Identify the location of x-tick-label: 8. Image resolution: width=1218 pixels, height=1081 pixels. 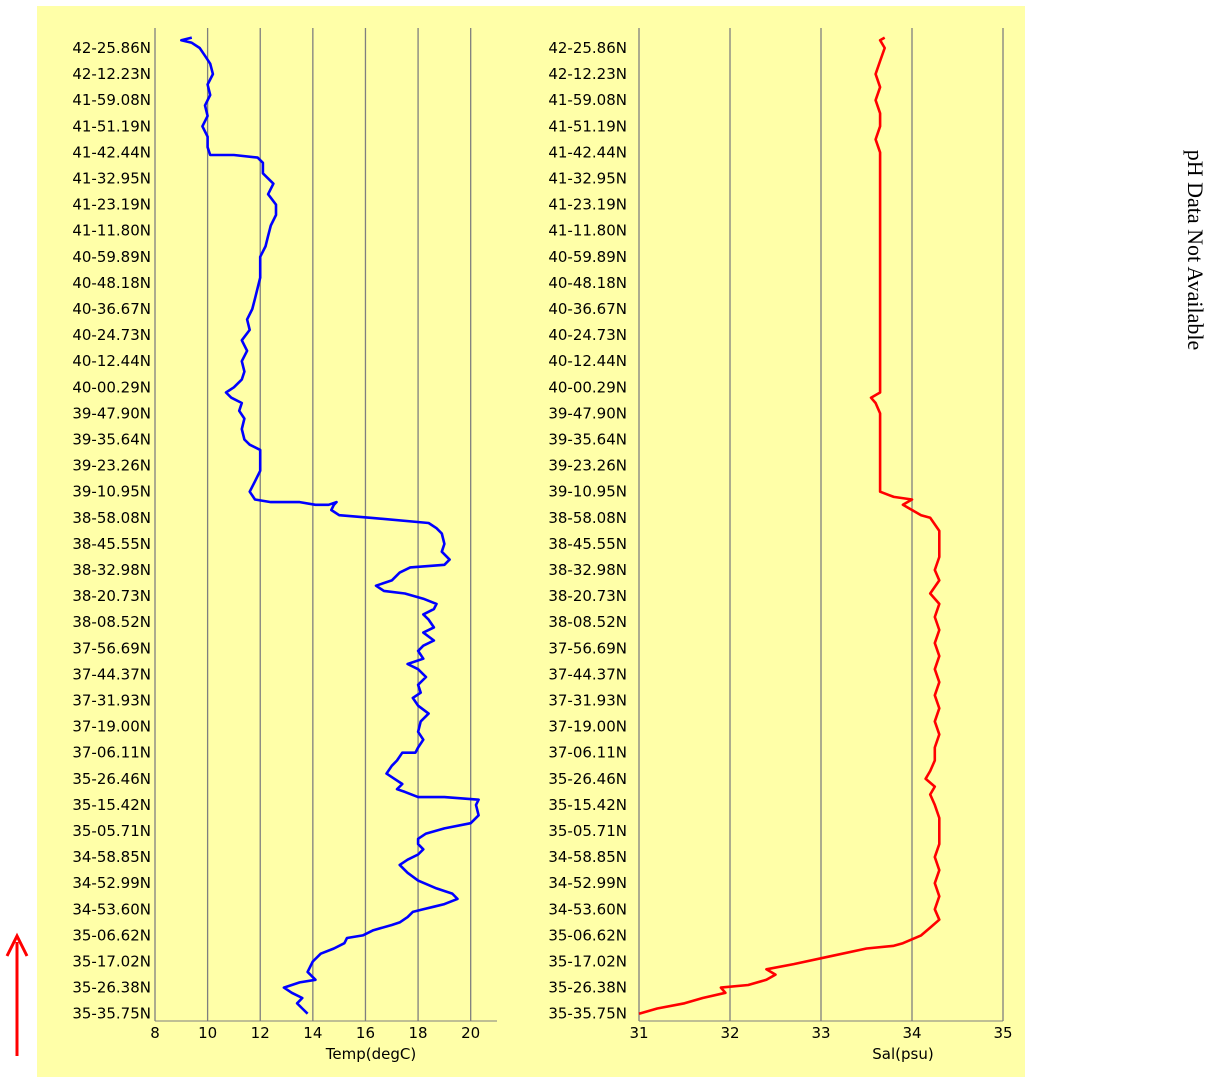
(155, 1033).